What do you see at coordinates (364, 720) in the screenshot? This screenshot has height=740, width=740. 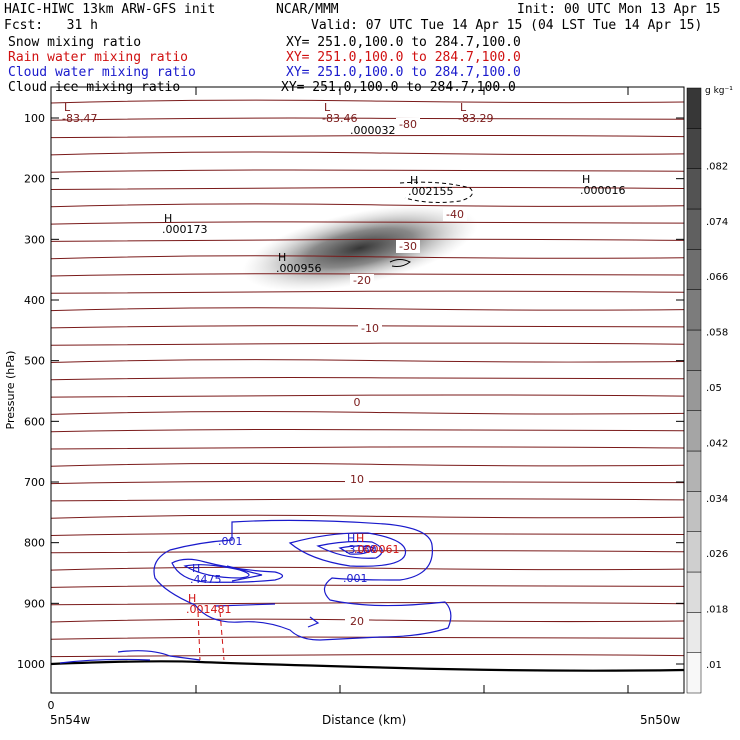 I see `x-axis-label: Distance (km)` at bounding box center [364, 720].